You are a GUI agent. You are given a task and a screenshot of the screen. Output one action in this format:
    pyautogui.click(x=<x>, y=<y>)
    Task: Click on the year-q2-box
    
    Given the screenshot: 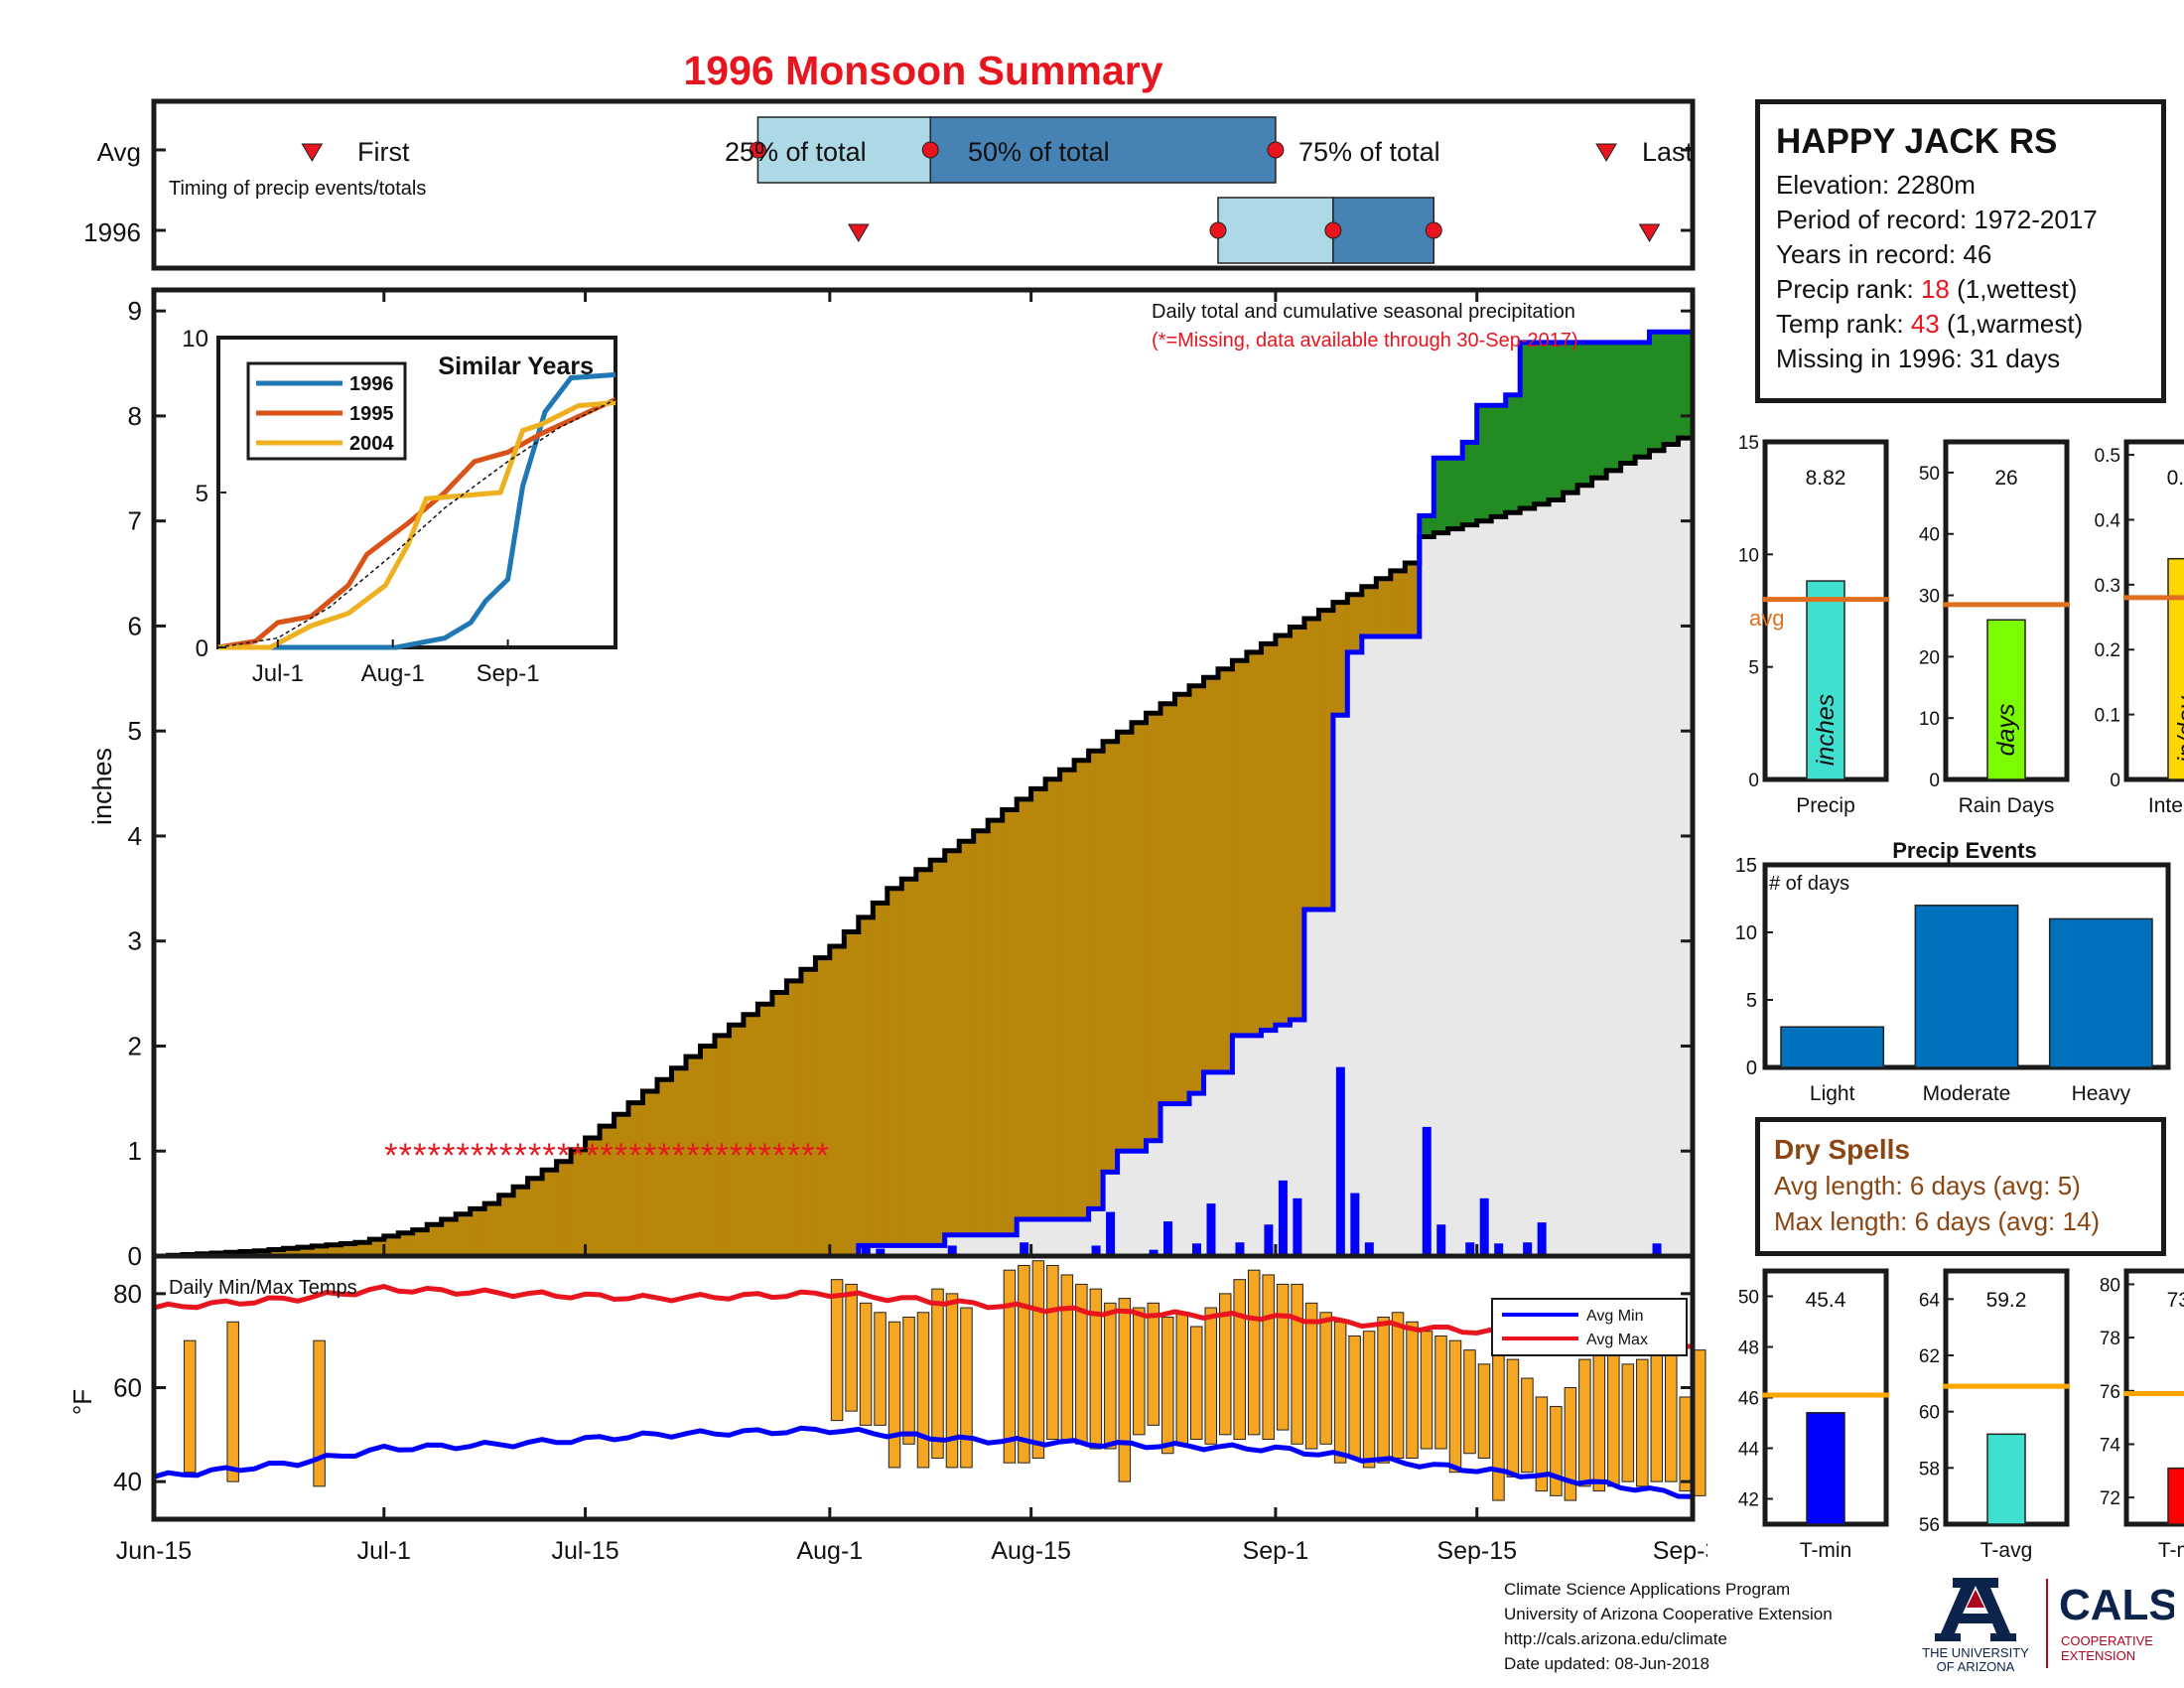 What is the action you would take?
    pyautogui.click(x=1383, y=230)
    